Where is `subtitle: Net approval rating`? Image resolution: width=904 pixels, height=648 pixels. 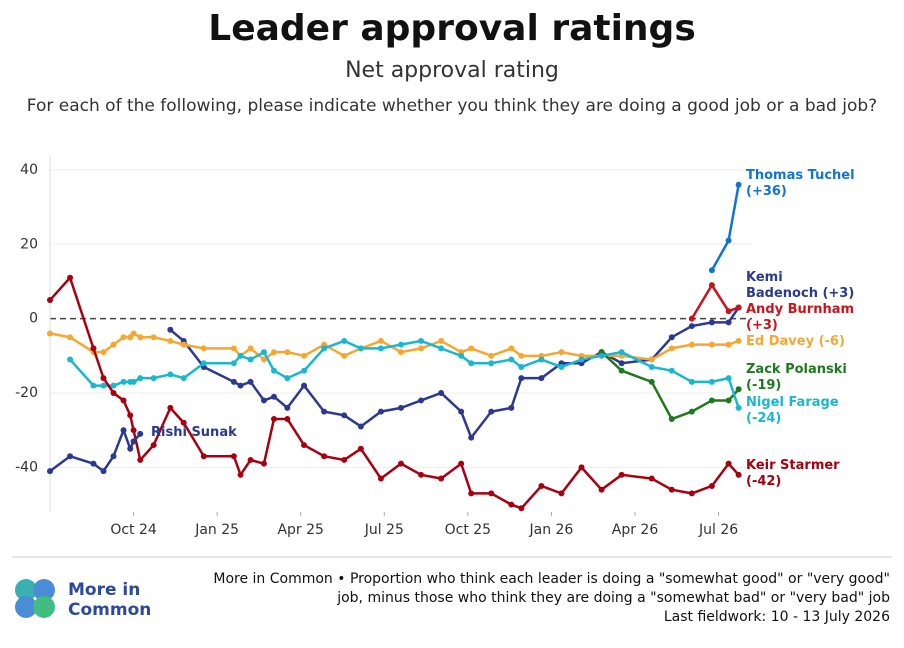 subtitle: Net approval rating is located at coordinates (452, 70).